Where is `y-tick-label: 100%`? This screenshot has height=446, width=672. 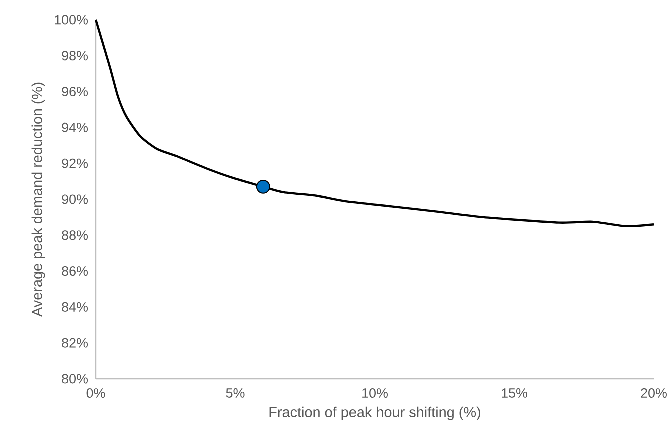
y-tick-label: 100% is located at coordinates (71, 20).